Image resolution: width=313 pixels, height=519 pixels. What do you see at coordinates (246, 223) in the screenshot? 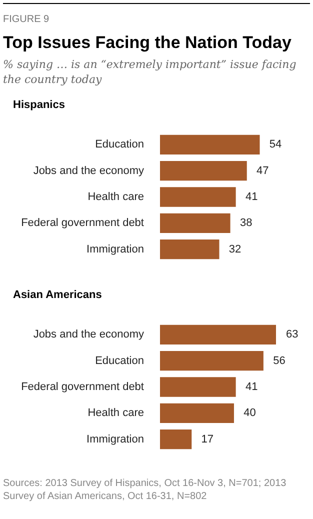
I see `data-label: 38` at bounding box center [246, 223].